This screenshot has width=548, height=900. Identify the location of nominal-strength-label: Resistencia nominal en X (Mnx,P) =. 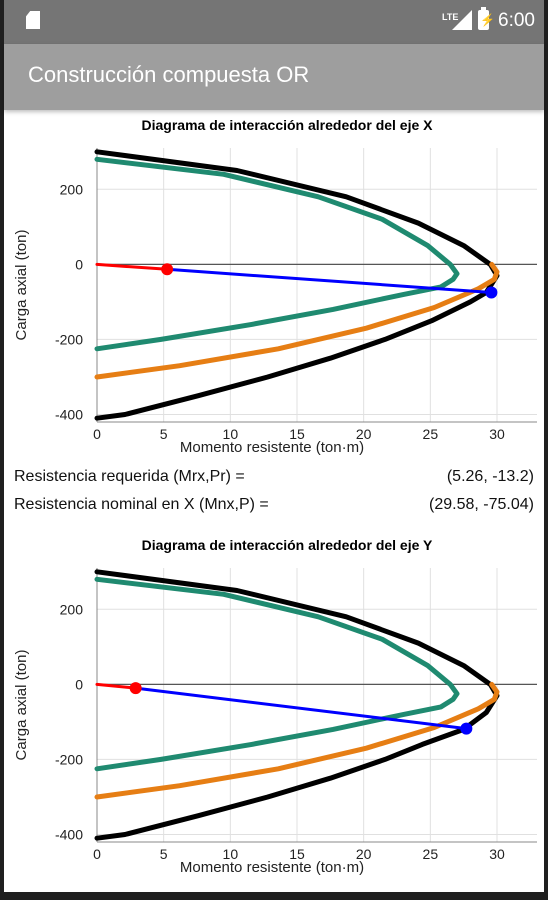
(141, 504).